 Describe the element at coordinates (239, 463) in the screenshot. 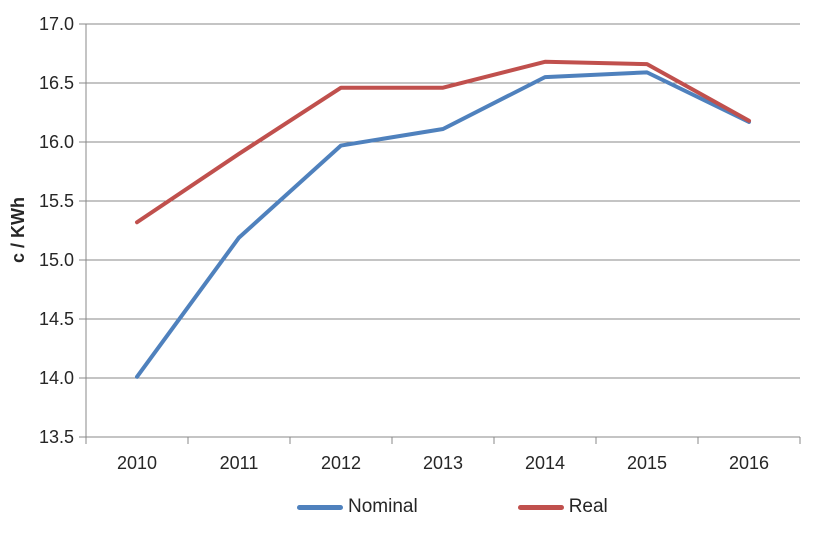

I see `x-tick-label: 2011` at that location.